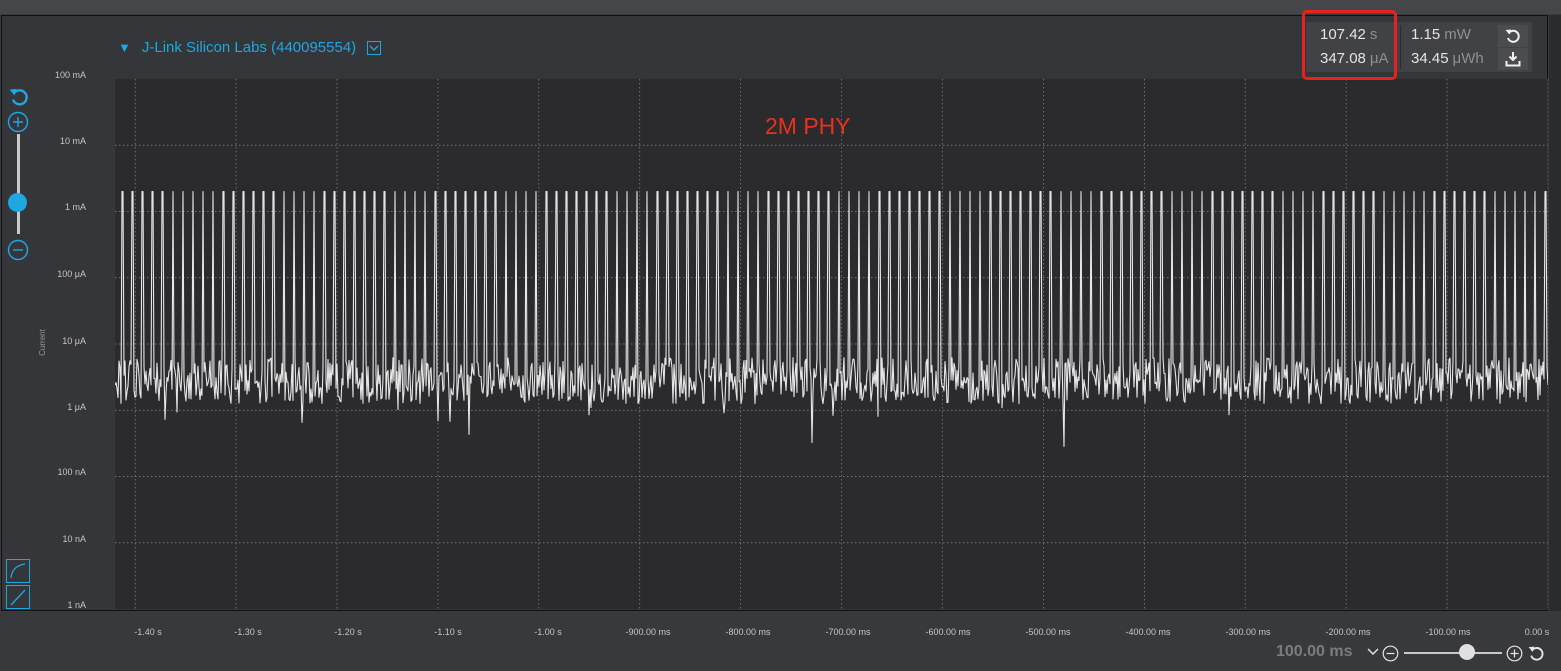 Image resolution: width=1561 pixels, height=671 pixels. I want to click on x-tick-label: -500.00 ms, so click(1048, 632).